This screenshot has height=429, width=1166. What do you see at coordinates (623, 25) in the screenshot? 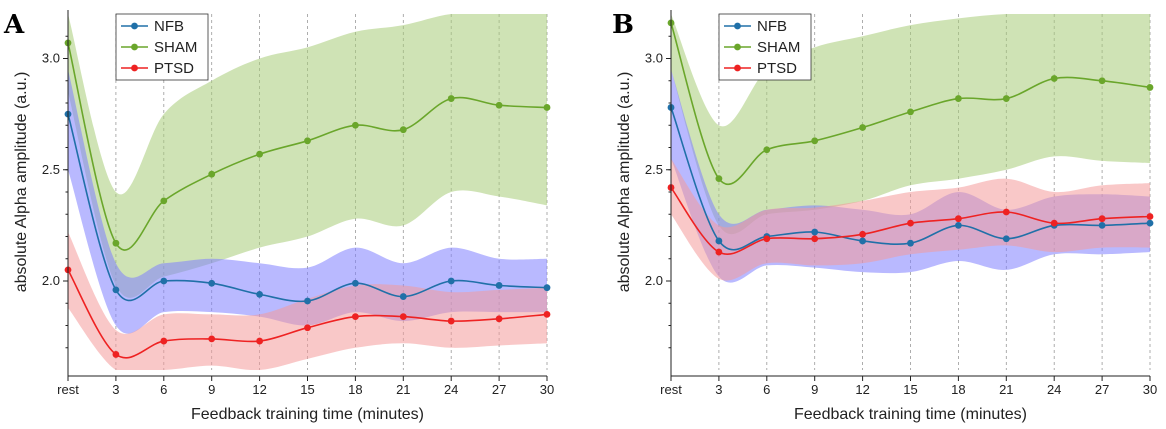
I see `panel-label: B` at bounding box center [623, 25].